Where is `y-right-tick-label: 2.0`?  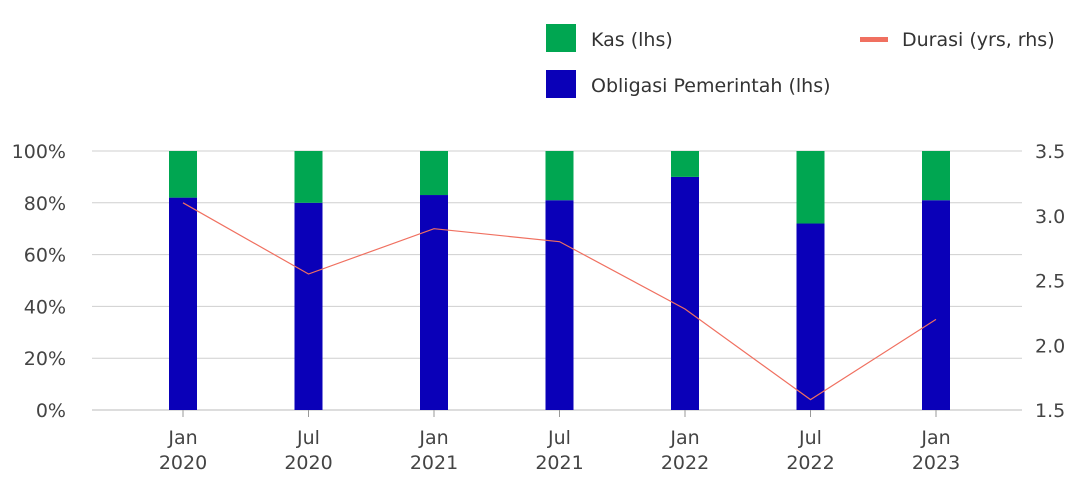 y-right-tick-label: 2.0 is located at coordinates (1050, 346).